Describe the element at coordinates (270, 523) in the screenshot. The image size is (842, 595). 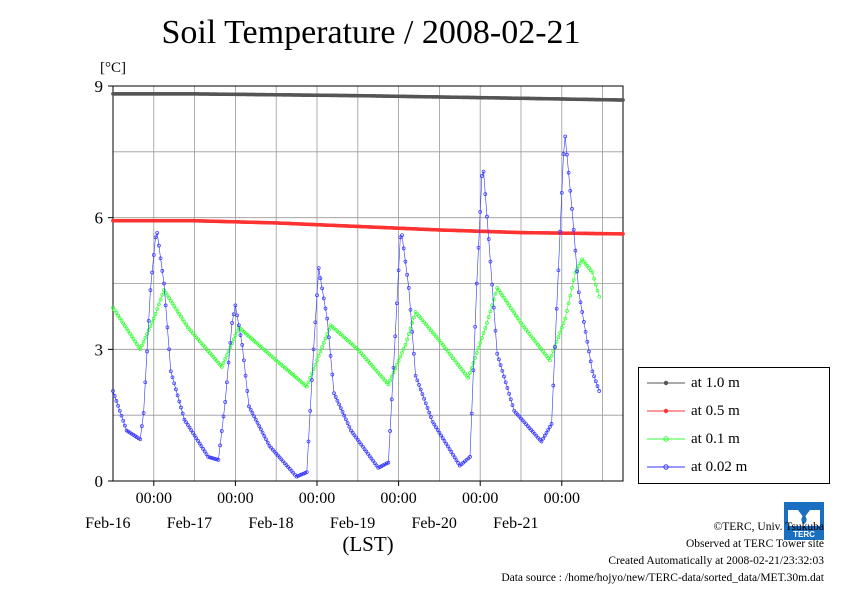
I see `x-tick-date-label: Feb-18` at that location.